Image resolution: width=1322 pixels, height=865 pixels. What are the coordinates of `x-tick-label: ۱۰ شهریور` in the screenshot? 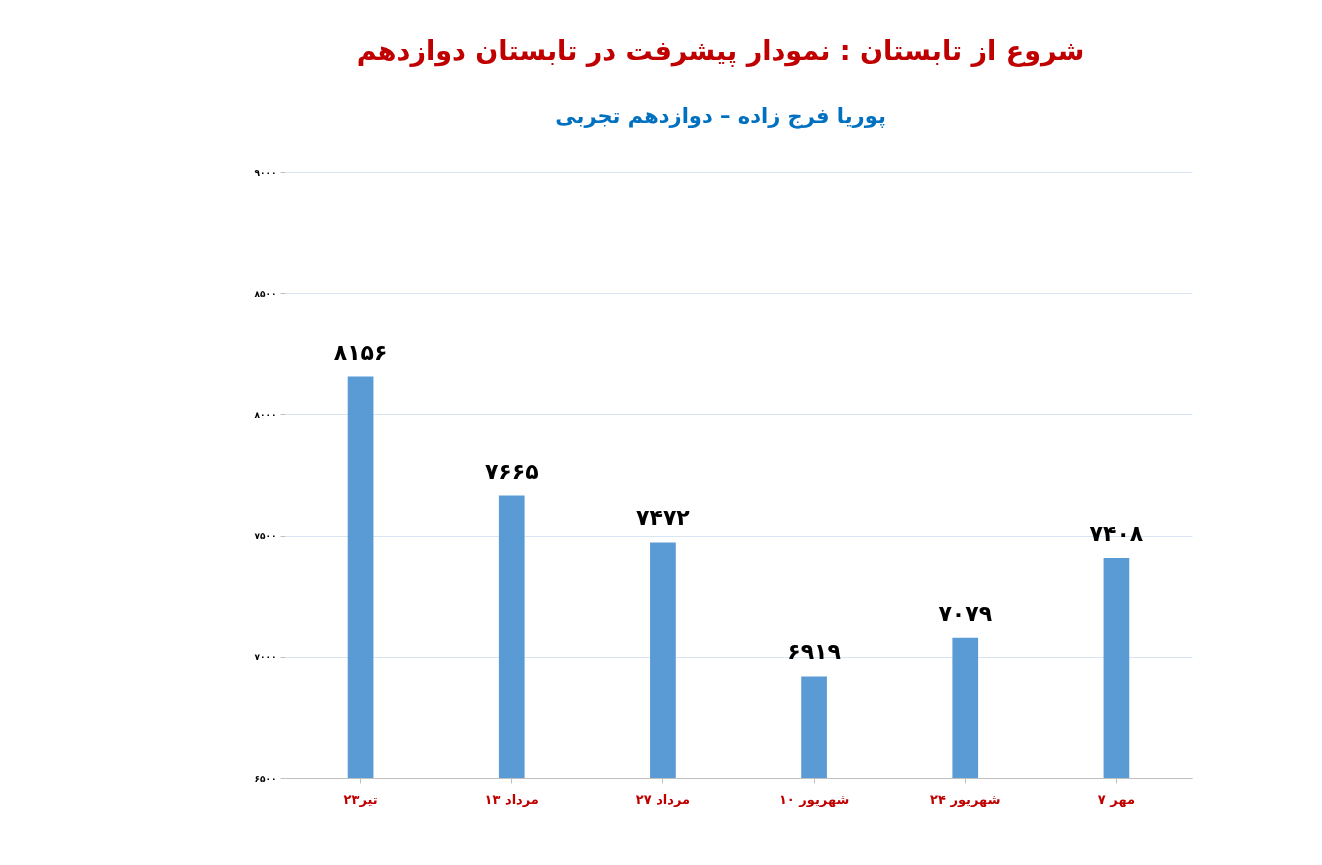 It's located at (814, 799).